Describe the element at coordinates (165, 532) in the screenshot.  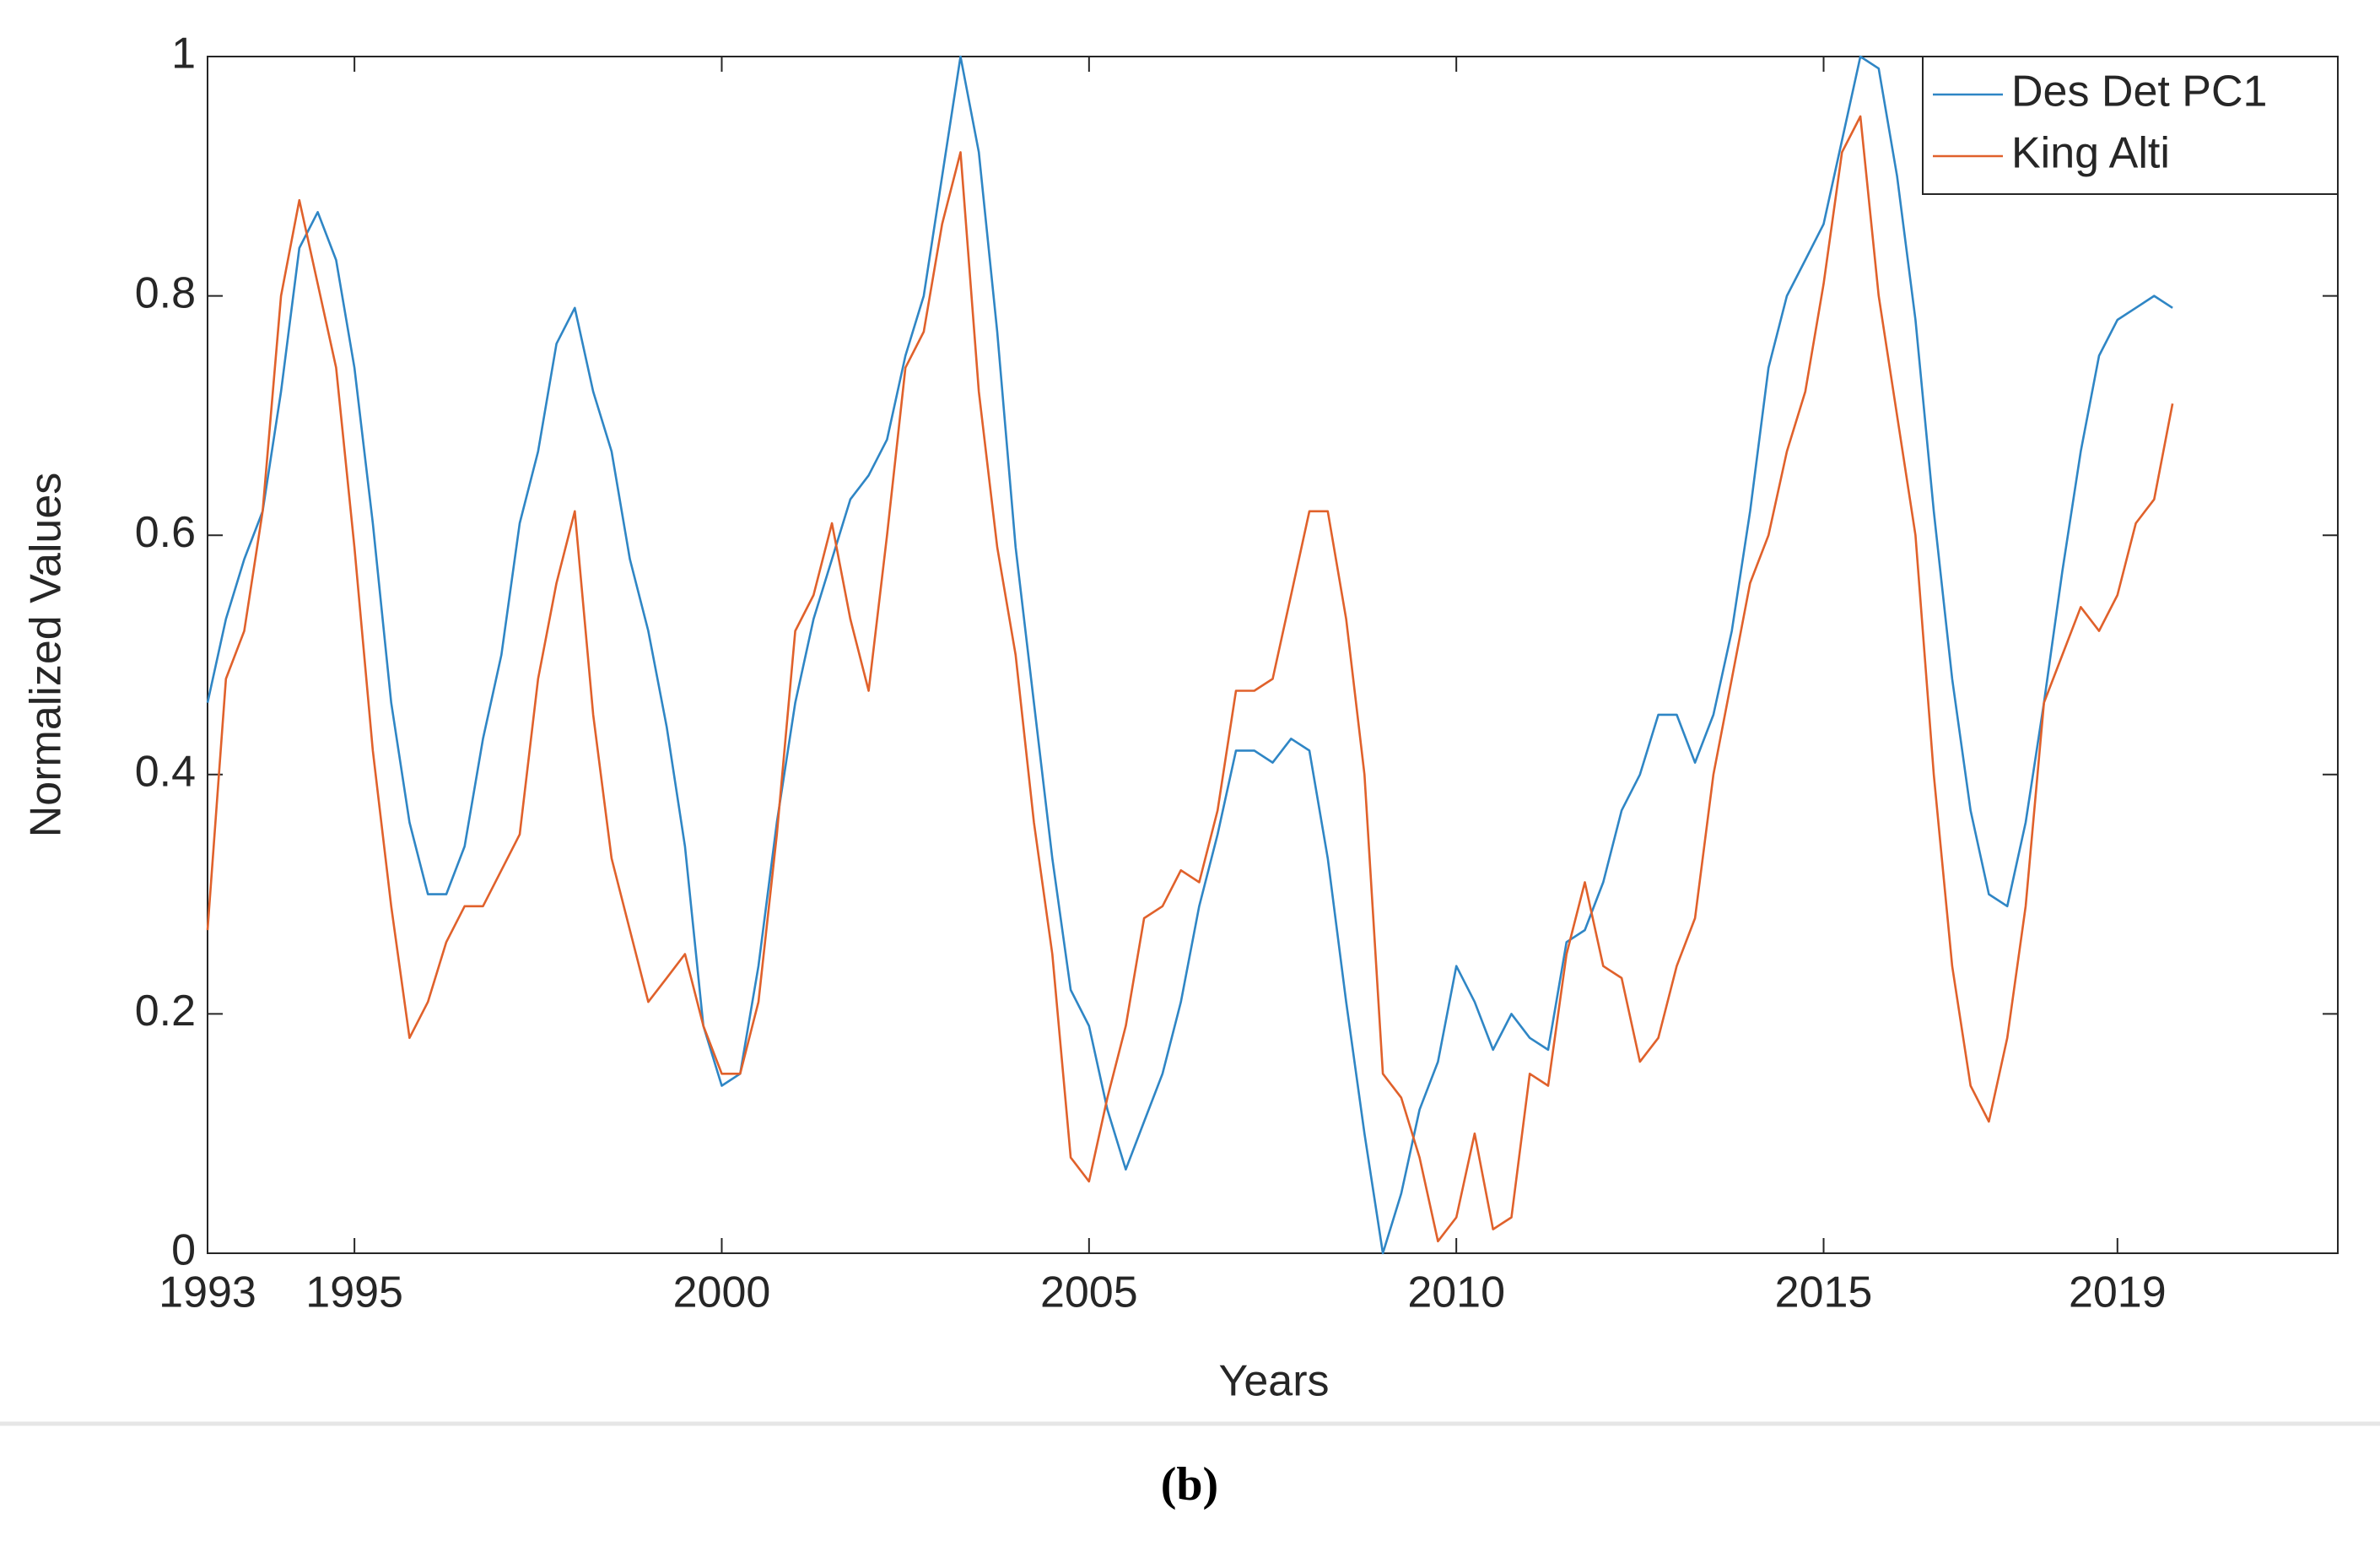
I see `y-tick-label: 0.6` at that location.